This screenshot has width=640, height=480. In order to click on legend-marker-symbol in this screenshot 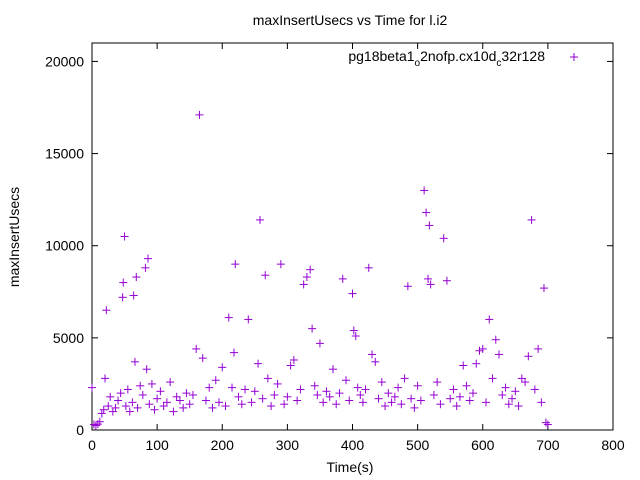, I will do `click(574, 57)`.